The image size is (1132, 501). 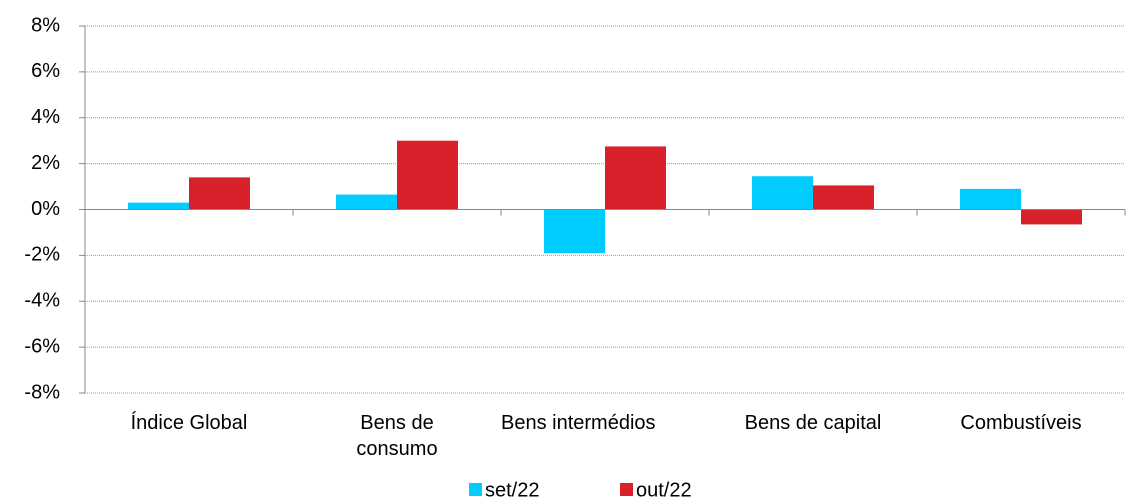 I want to click on y-tick-label: 2%, so click(x=45, y=163).